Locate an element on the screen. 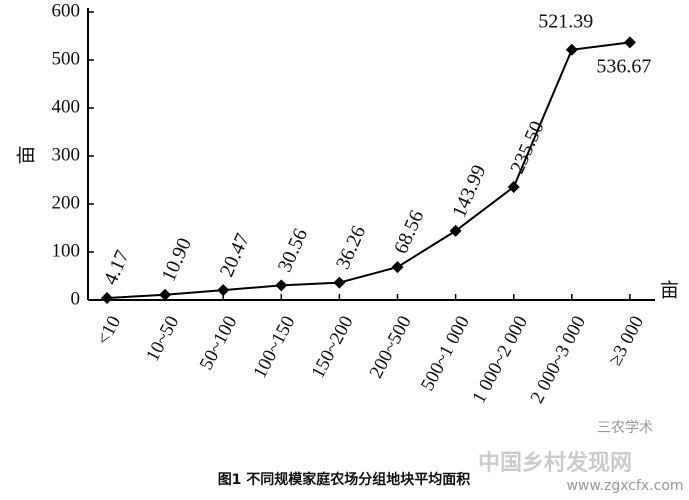  value-label: 536.67 is located at coordinates (623, 66).